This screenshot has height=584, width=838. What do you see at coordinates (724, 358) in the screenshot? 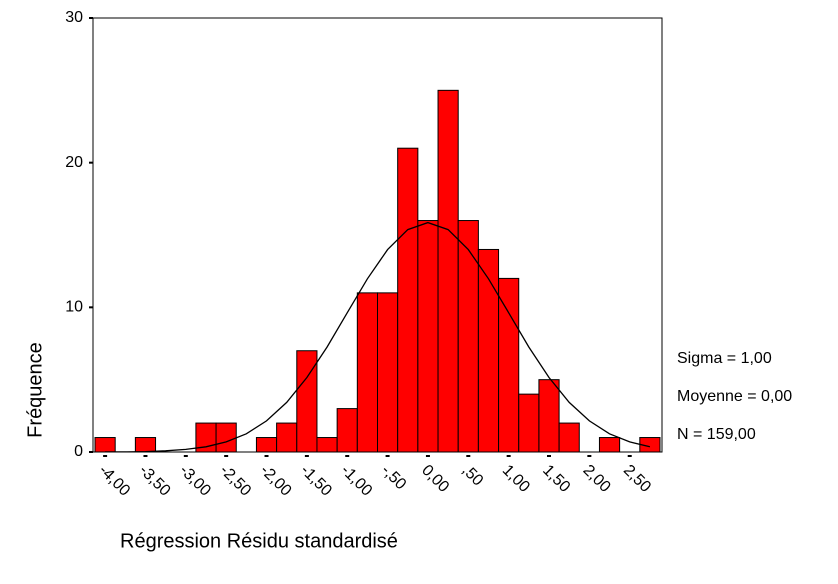
I see `stat-annotation: Sigma = 1,00` at bounding box center [724, 358].